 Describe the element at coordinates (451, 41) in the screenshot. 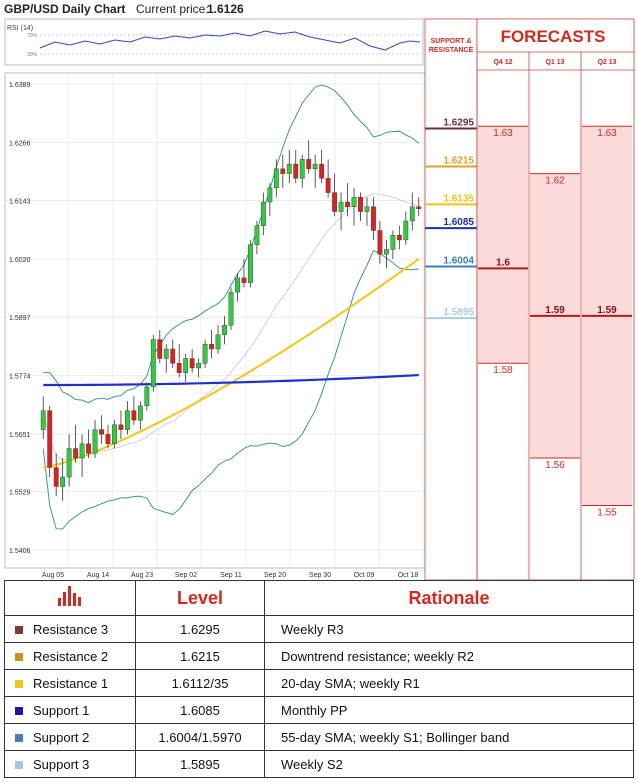

I see `sr-header-1: SUPPORT &` at that location.